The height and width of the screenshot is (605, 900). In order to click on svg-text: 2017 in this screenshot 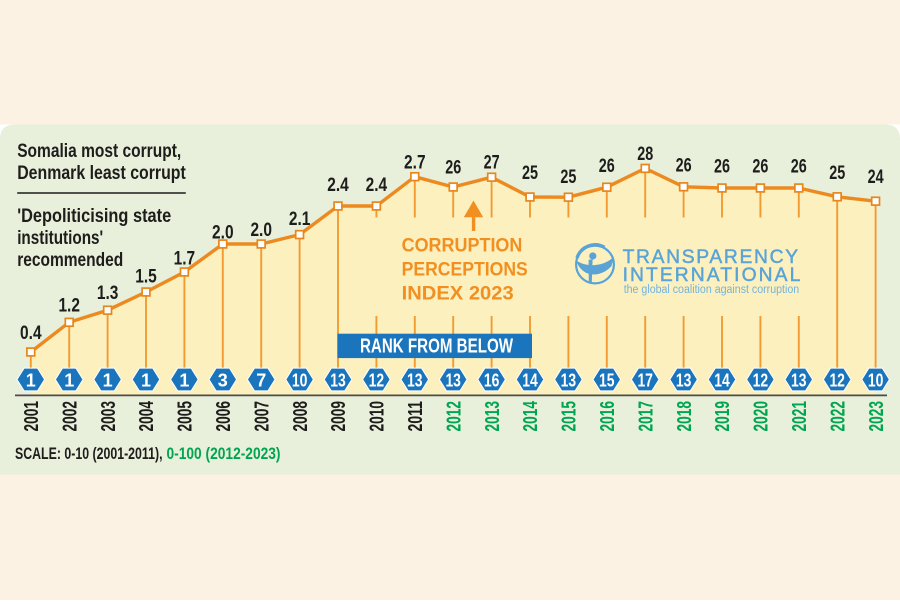, I will do `click(646, 416)`.